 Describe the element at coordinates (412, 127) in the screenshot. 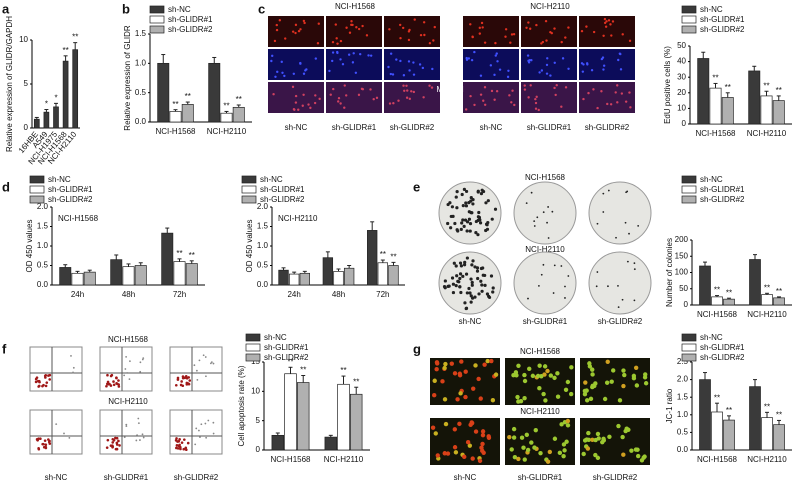

I see `group-label: sh-GLIDR#2` at that location.